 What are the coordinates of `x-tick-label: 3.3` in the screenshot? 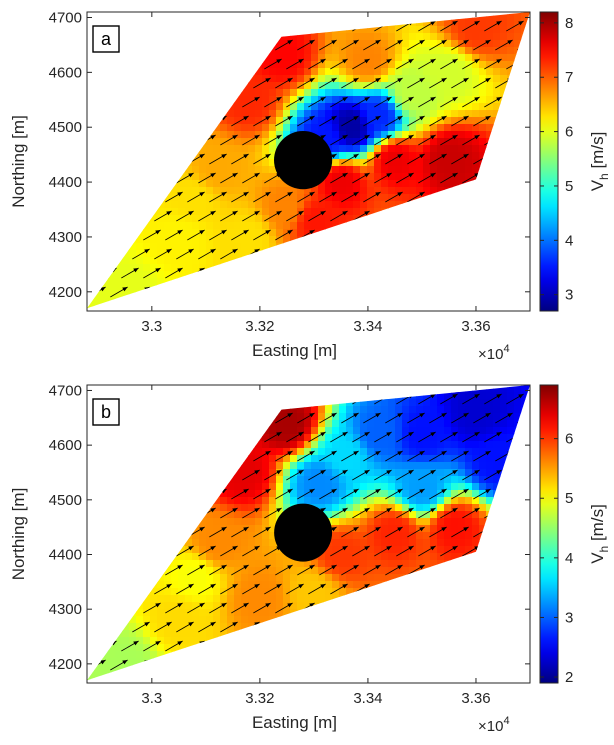 It's located at (151, 326).